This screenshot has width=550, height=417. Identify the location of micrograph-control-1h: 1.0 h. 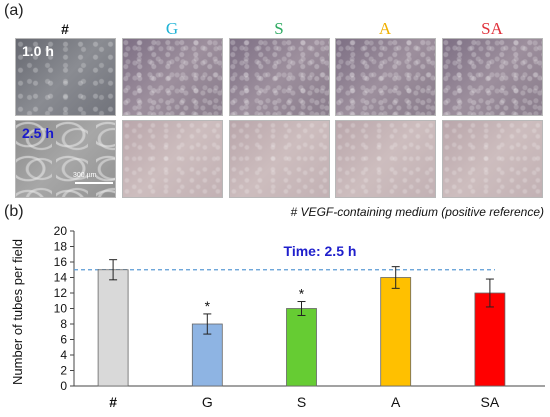
(65, 77).